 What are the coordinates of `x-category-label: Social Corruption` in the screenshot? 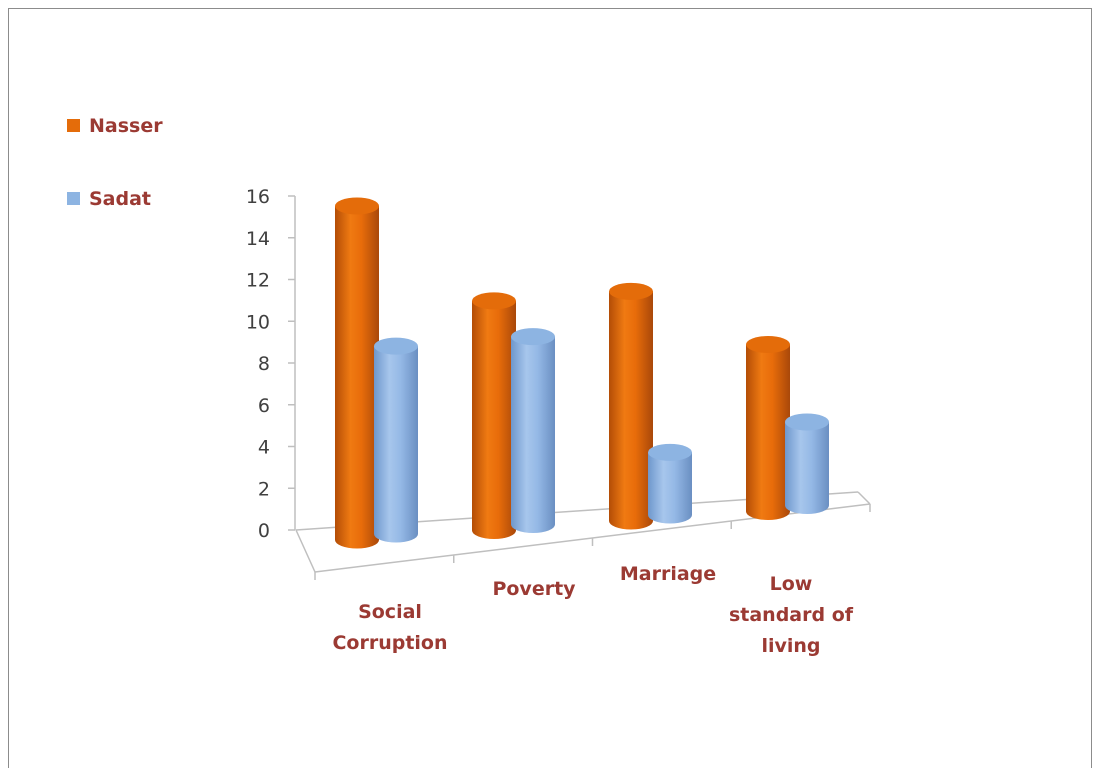 It's located at (389, 627).